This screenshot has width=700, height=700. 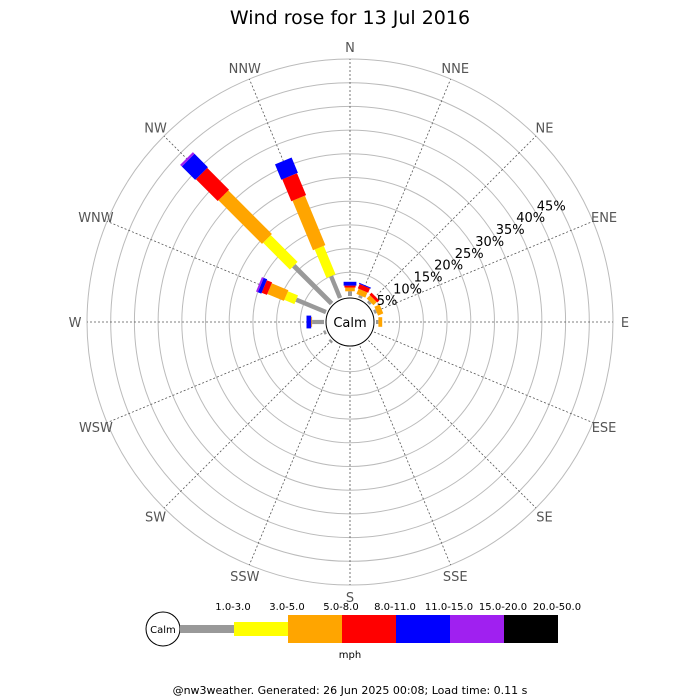 What do you see at coordinates (489, 242) in the screenshot?
I see `radial-tick-label-6: 30%` at bounding box center [489, 242].